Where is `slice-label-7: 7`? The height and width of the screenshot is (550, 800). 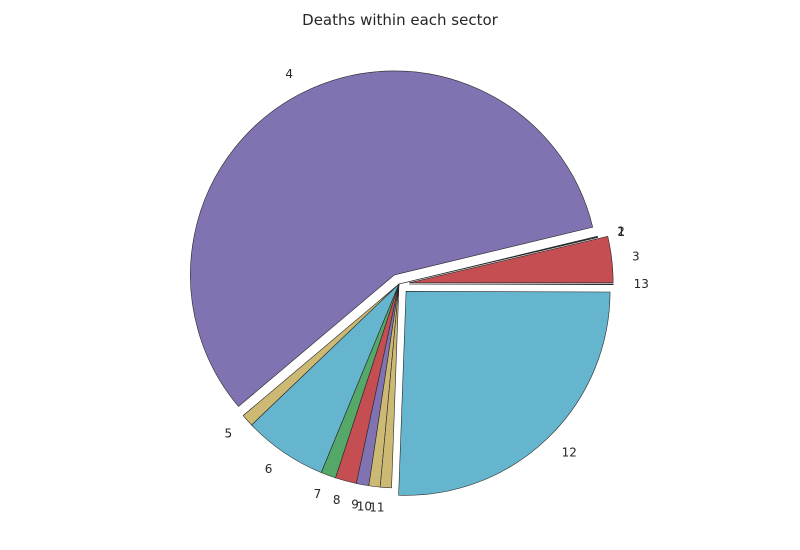 slice-label-7: 7 is located at coordinates (318, 494).